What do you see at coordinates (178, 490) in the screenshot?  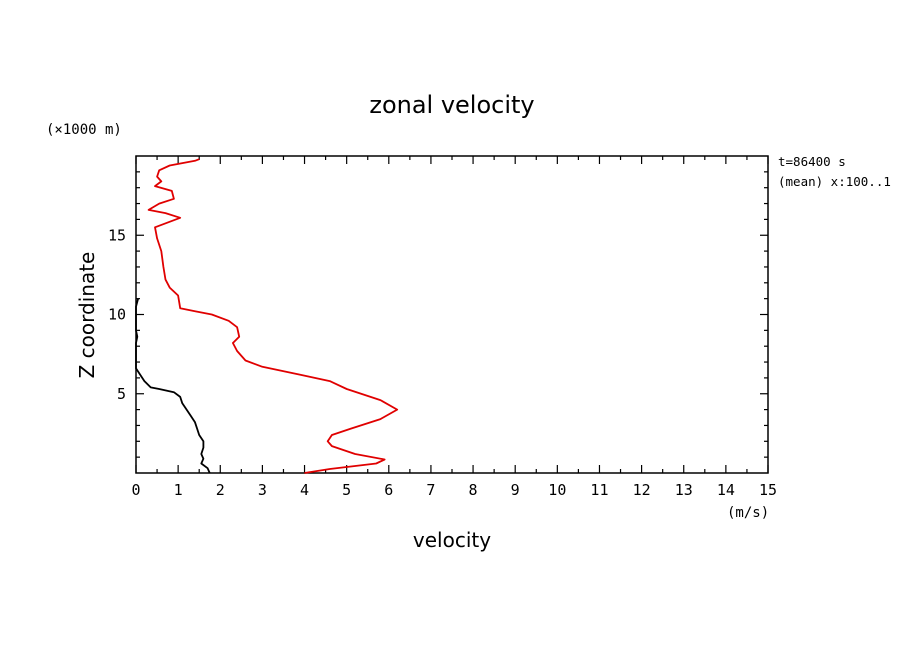 I see `x-tick-label: 1` at bounding box center [178, 490].